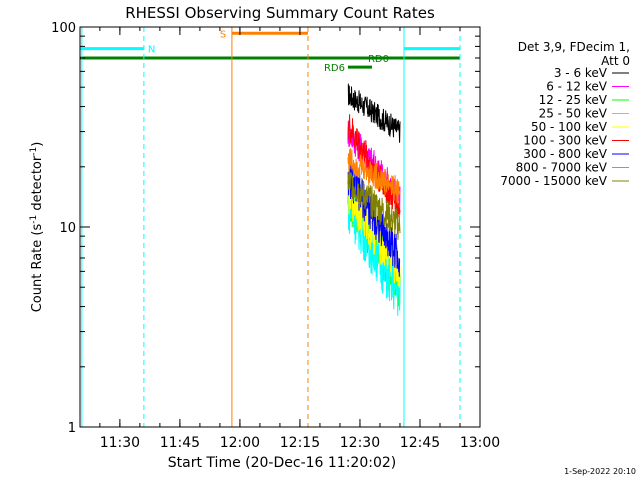 This screenshot has height=480, width=640. Describe the element at coordinates (562, 168) in the screenshot. I see `legend-label: 800 - 7000 keV` at that location.